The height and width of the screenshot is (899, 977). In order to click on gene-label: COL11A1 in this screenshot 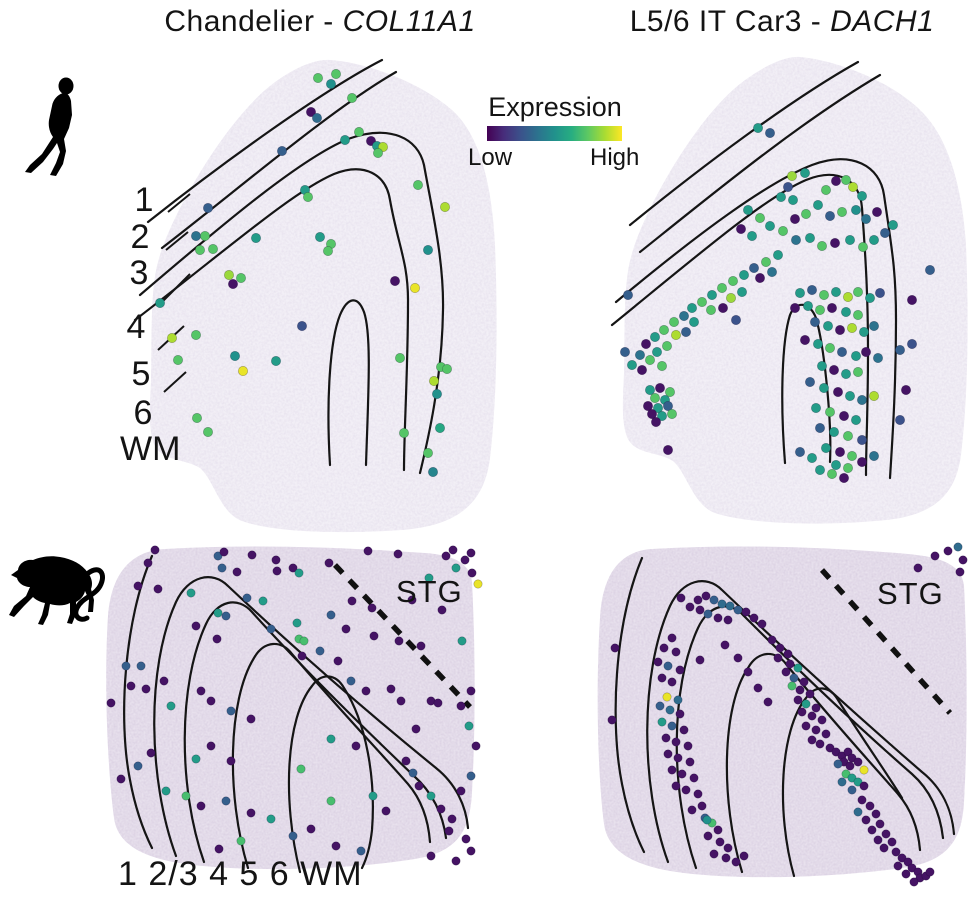, I will do `click(409, 21)`.